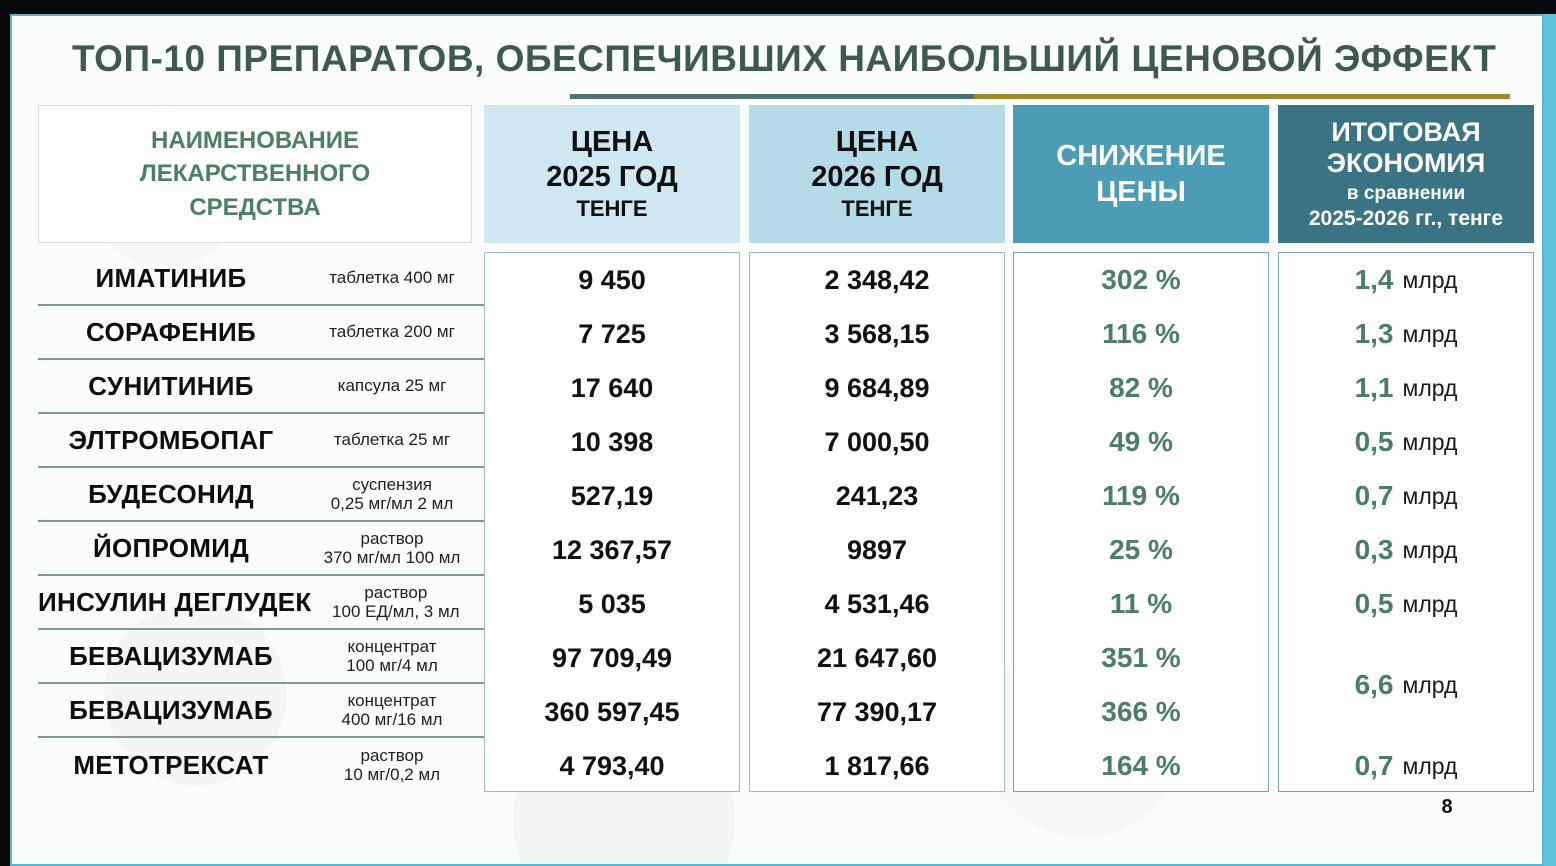 Image resolution: width=1556 pixels, height=866 pixels. I want to click on drug-row-eltrombopag: ЭЛТРОМБОПАГ таблетка 25 мг, so click(261, 441).